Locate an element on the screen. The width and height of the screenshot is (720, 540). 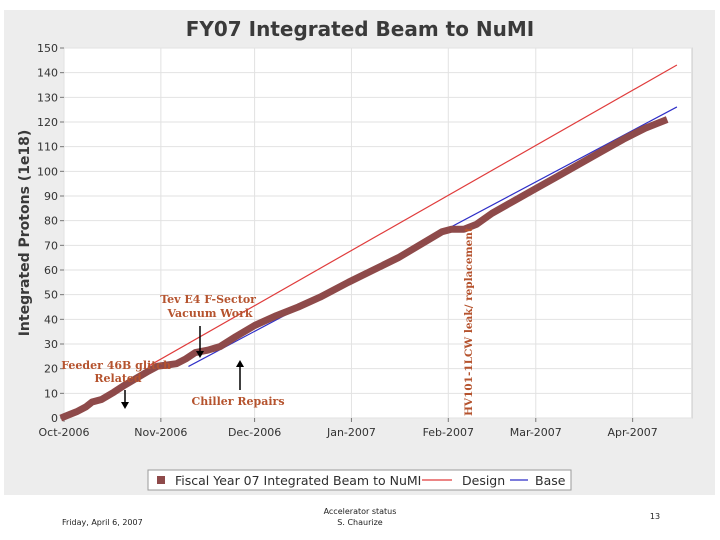
annotation-tev: Tev E4 F-Sector Vacuum Work is located at coordinates (210, 306).